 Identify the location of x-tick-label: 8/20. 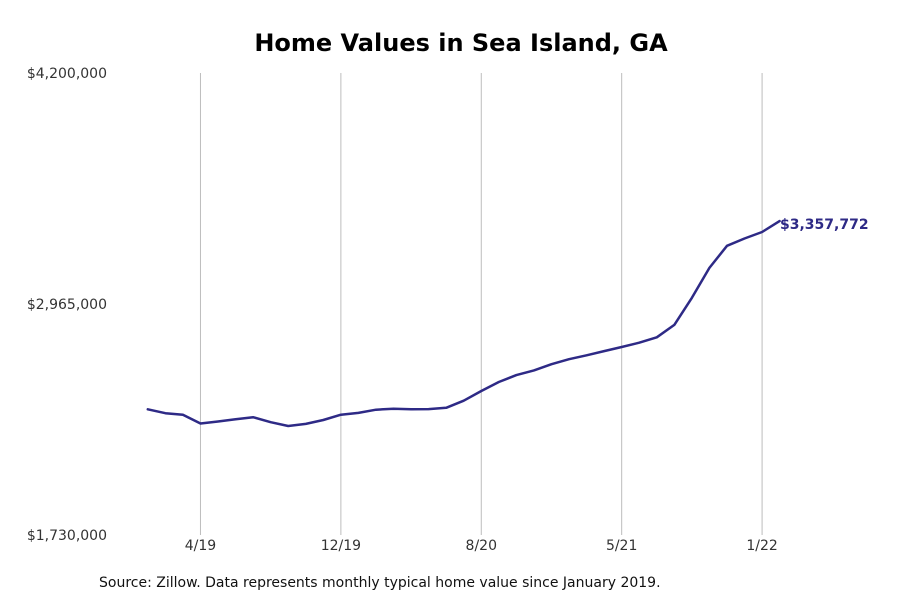
(481, 546).